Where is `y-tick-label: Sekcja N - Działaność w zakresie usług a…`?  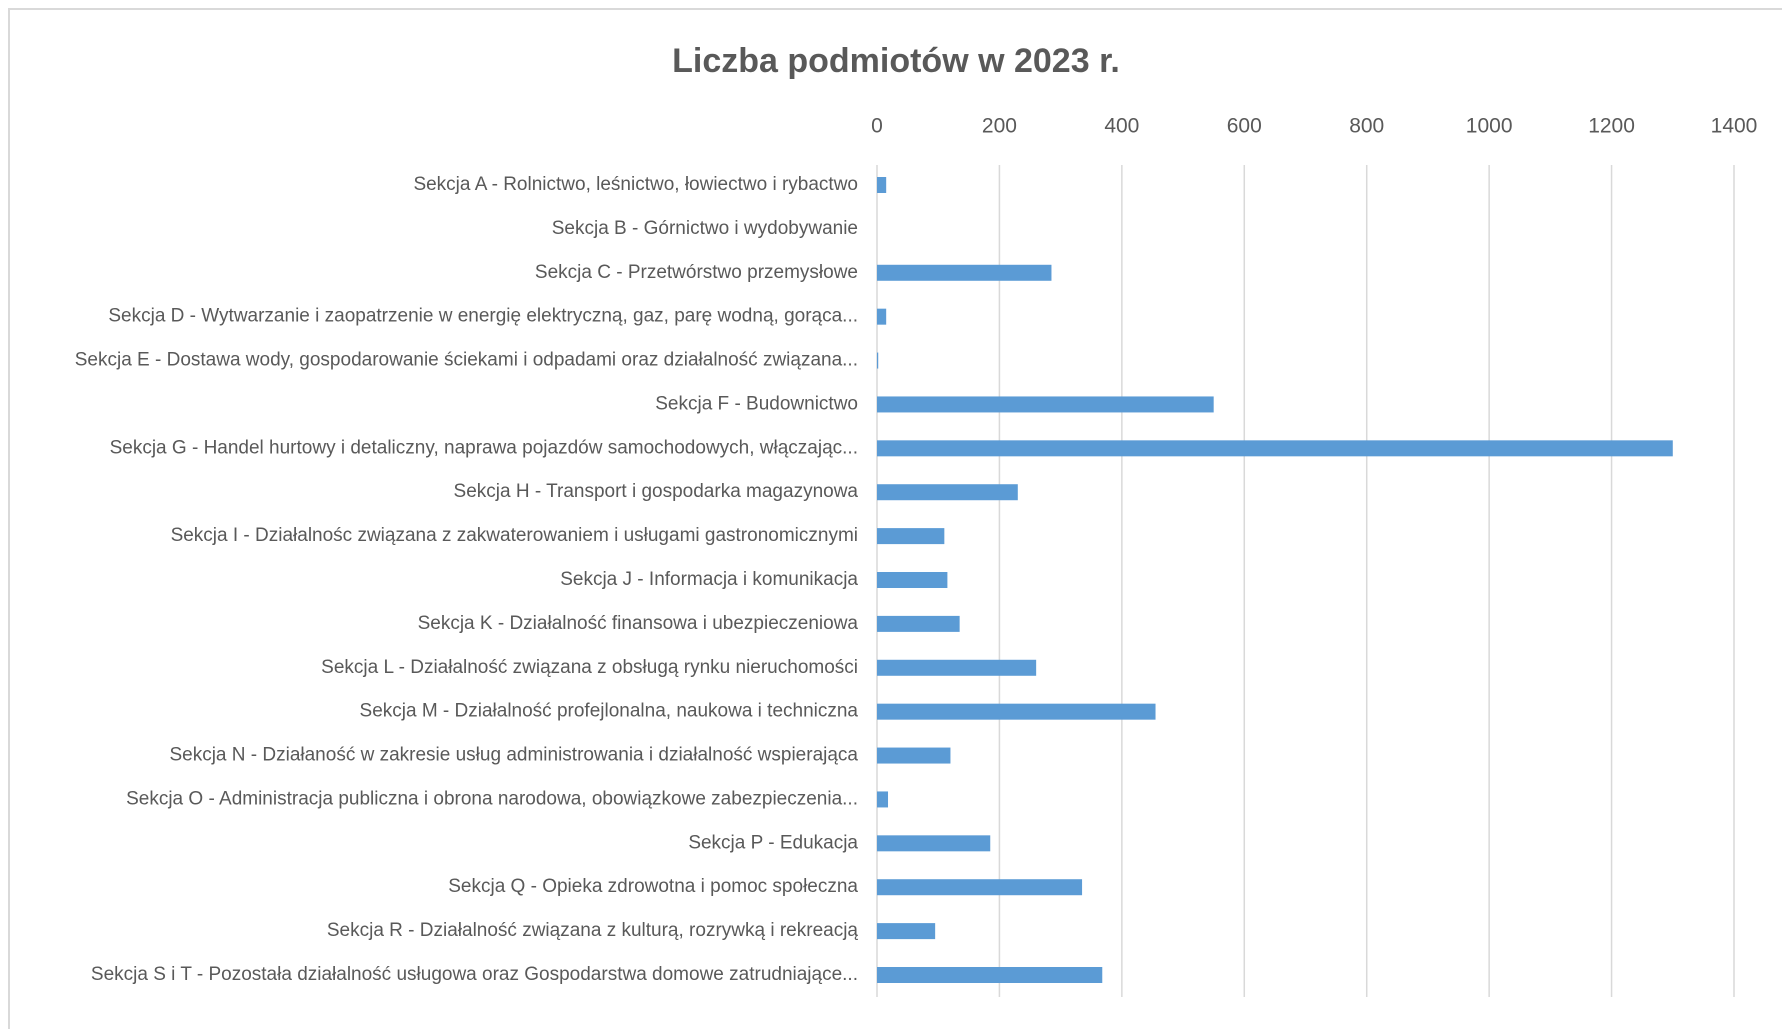
y-tick-label: Sekcja N - Działaność w zakresie usług a… is located at coordinates (513, 755).